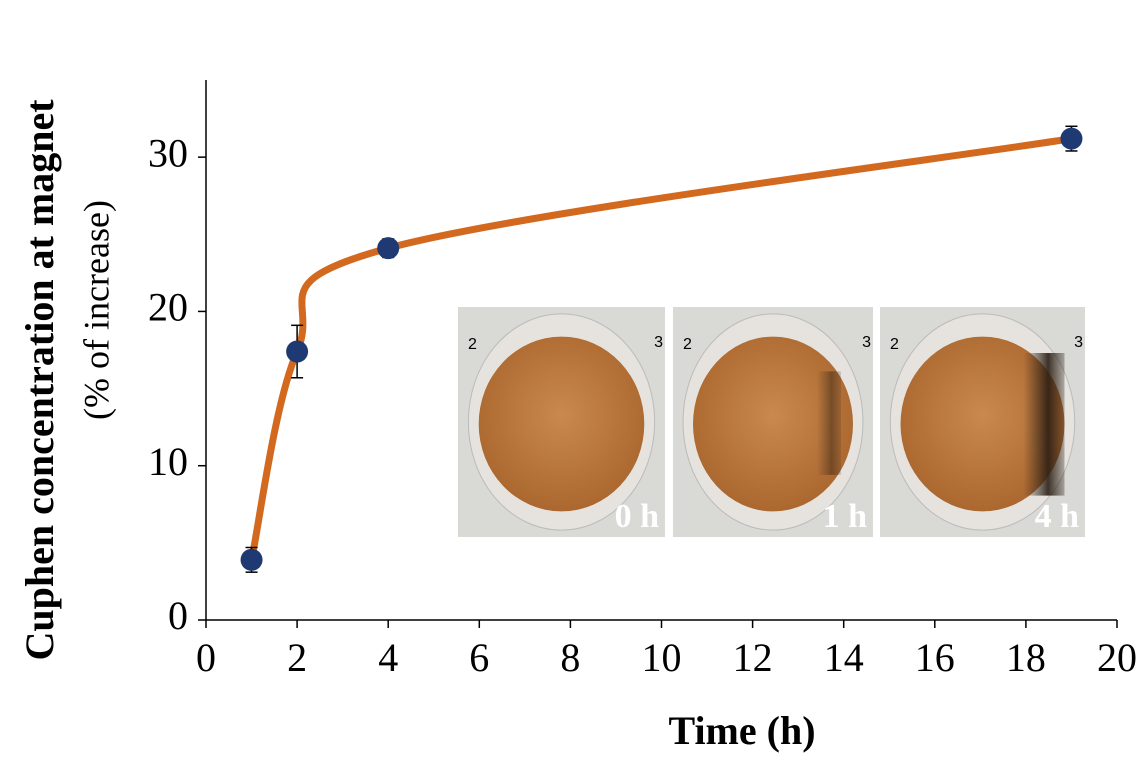 Image resolution: width=1145 pixels, height=761 pixels. I want to click on inset-label: 4 h, so click(1057, 516).